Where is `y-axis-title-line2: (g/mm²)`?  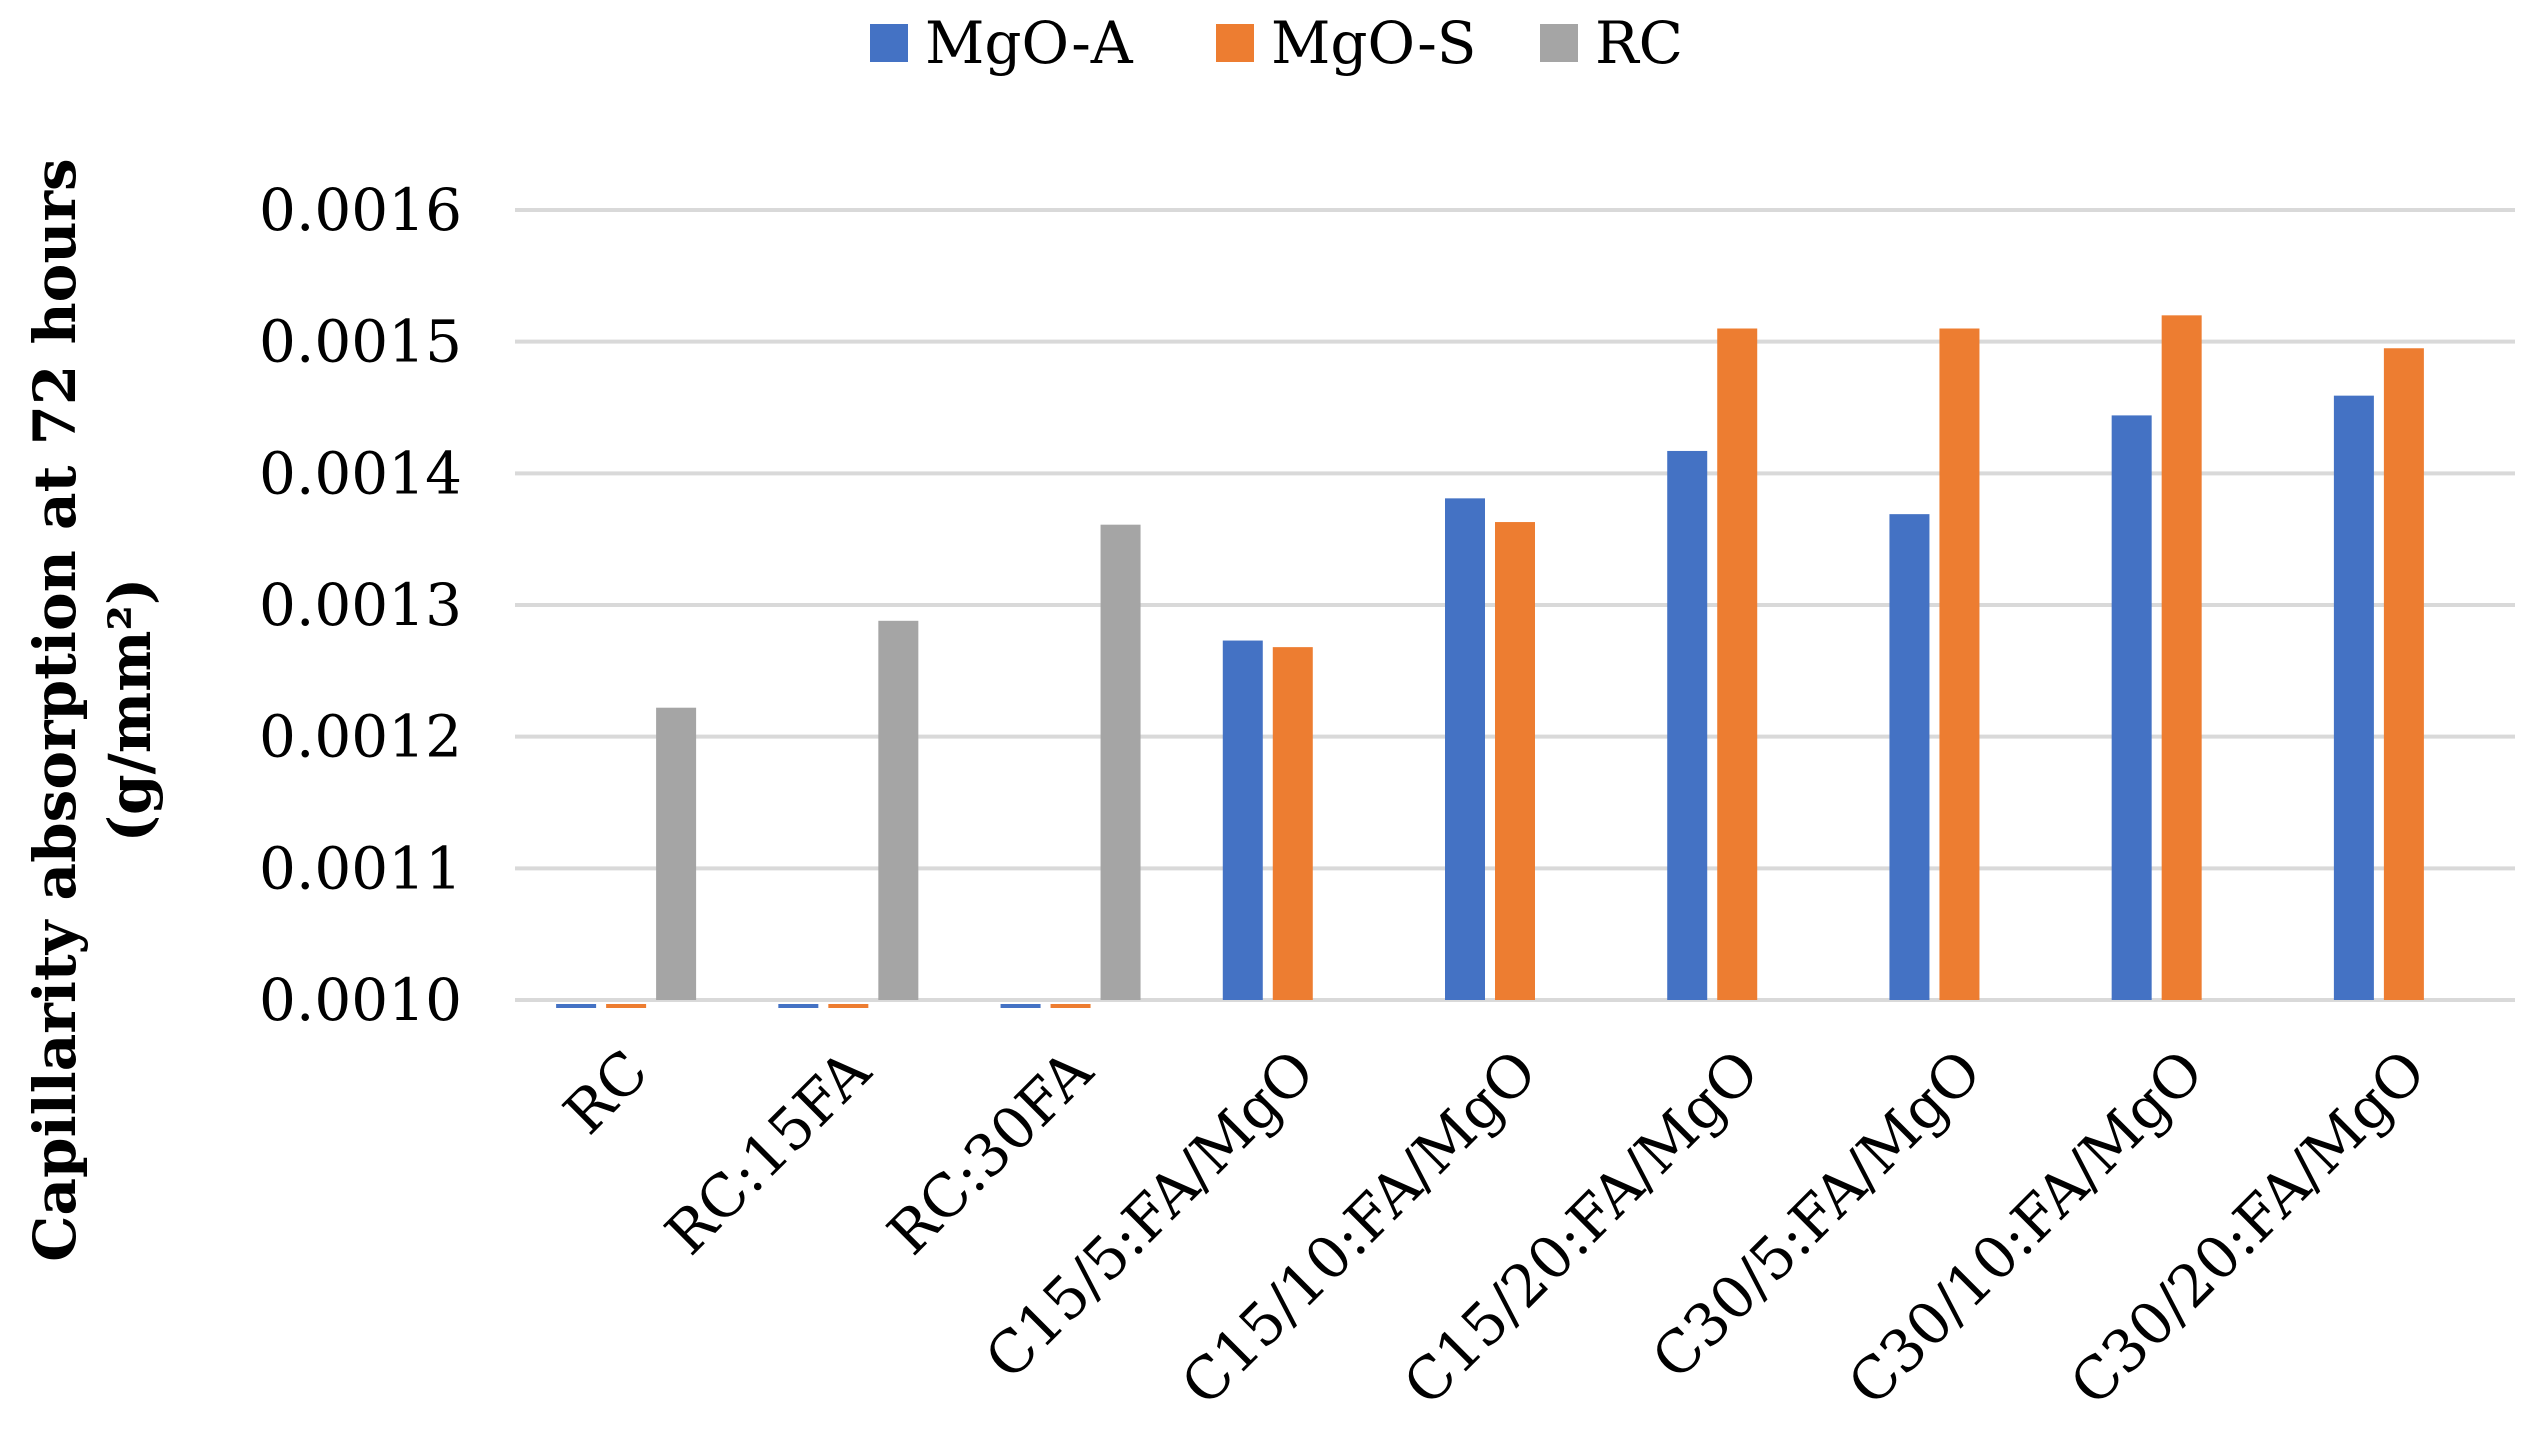 y-axis-title-line2: (g/mm²) is located at coordinates (130, 710).